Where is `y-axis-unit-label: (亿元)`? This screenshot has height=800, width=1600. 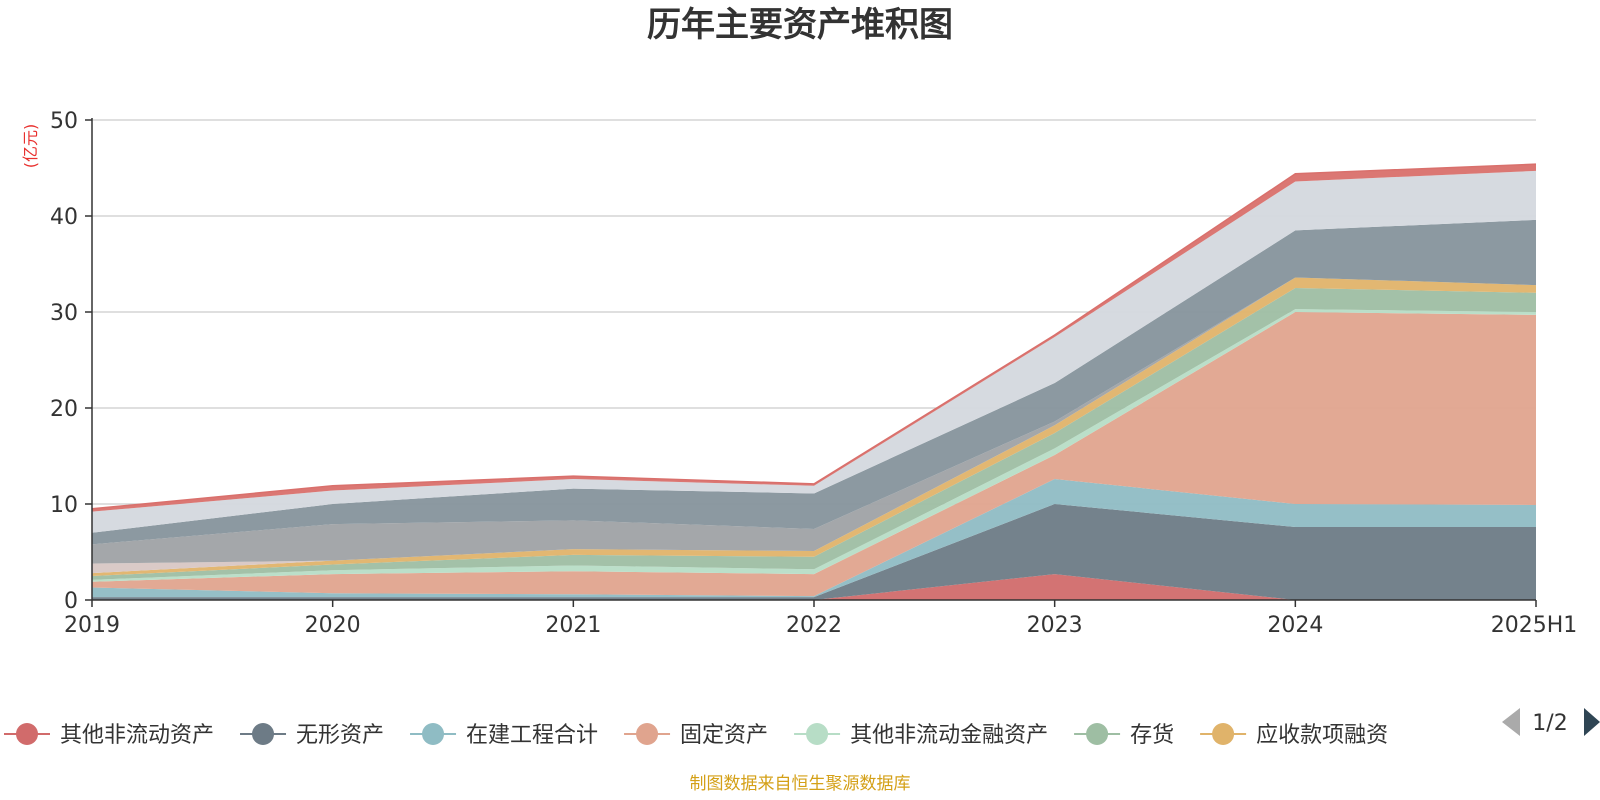
y-axis-unit-label: (亿元) is located at coordinates (30, 146).